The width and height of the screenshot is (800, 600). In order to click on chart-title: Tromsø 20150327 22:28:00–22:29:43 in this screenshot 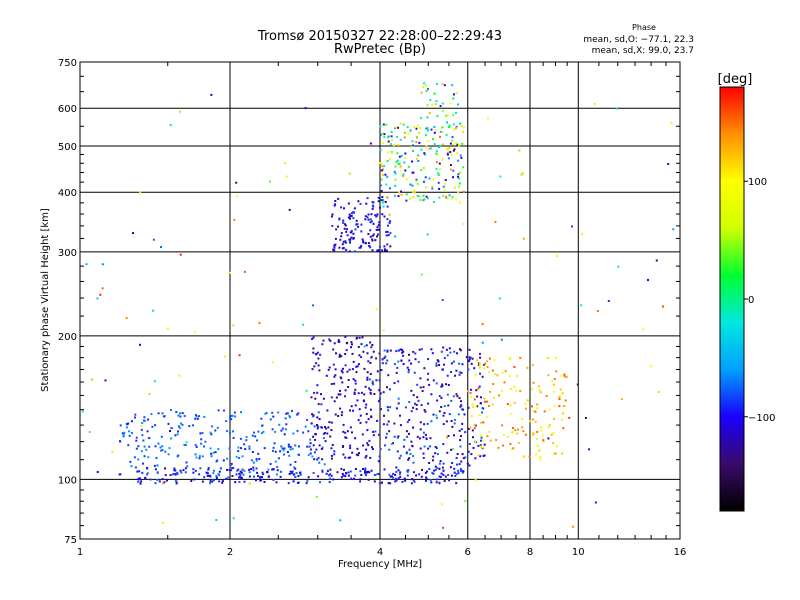, I will do `click(379, 36)`.